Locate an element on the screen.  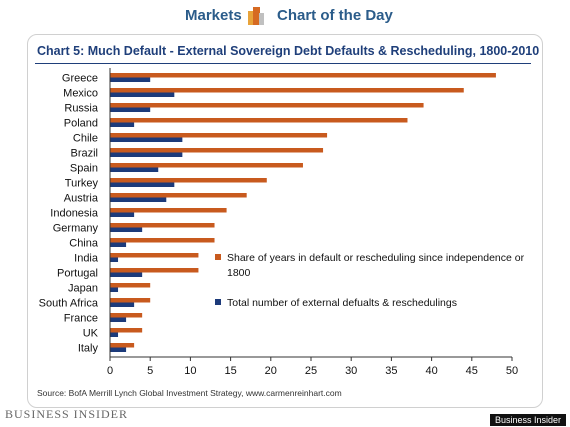
bar-share-mexico is located at coordinates (287, 90).